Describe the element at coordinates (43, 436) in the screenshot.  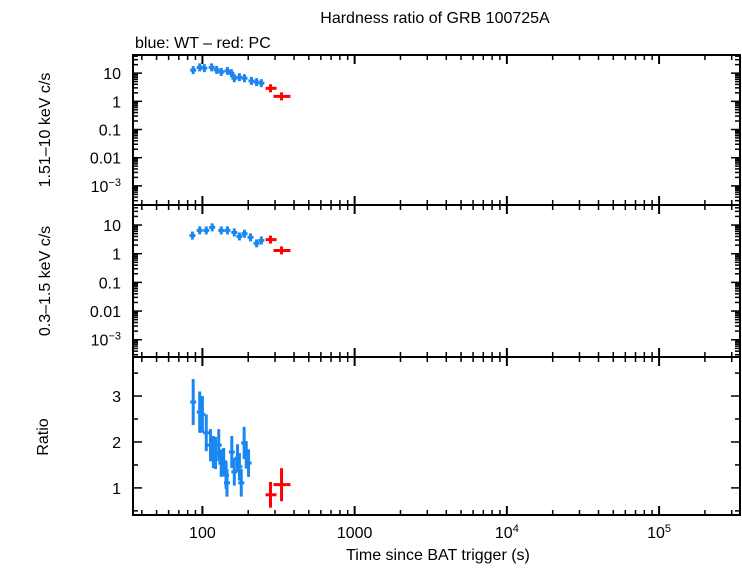
I see `y-axis-label-ratio: Ratio` at that location.